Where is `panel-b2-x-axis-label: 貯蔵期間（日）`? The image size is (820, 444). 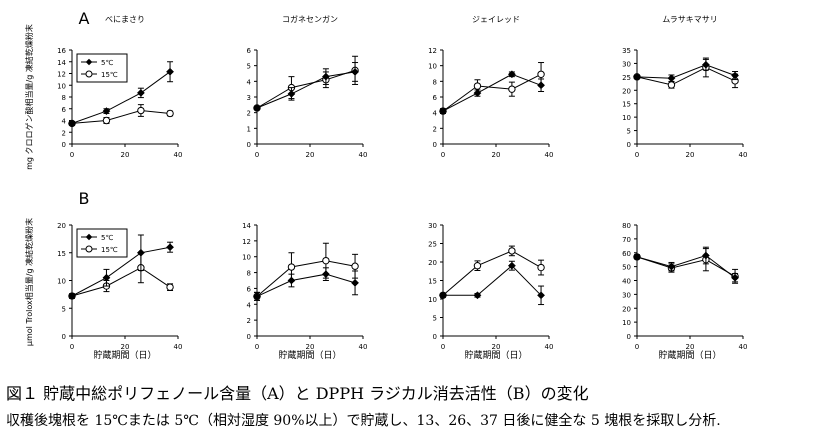 panel-b2-x-axis-label: 貯蔵期間（日） is located at coordinates (309, 355).